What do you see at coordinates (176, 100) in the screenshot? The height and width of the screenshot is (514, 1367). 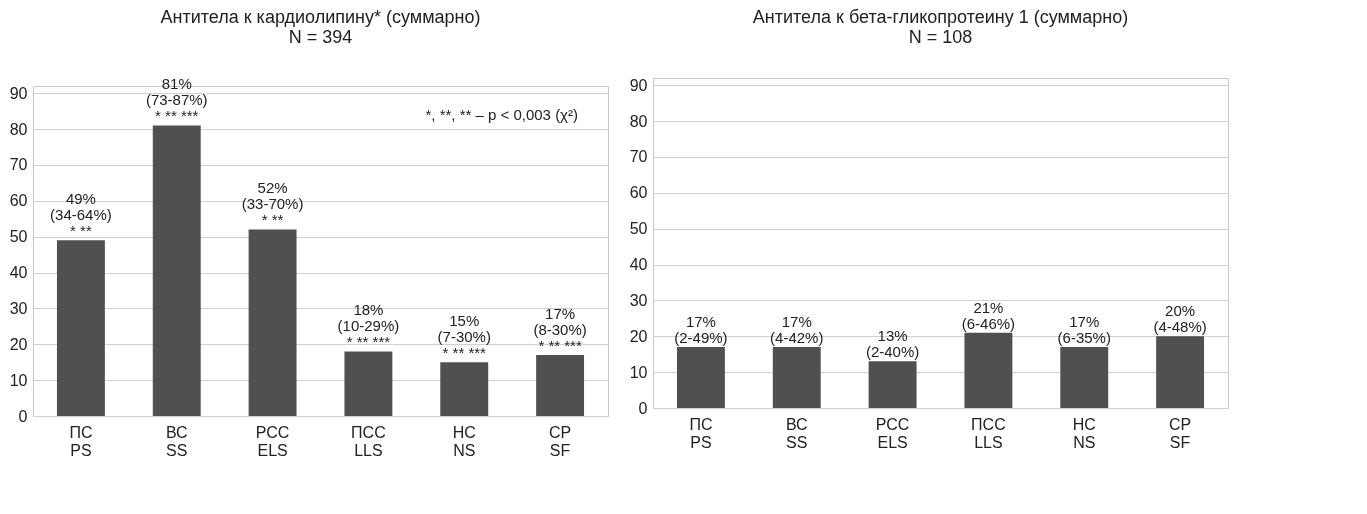 I see `data-label: 81% (73-87%) * ** ***` at bounding box center [176, 100].